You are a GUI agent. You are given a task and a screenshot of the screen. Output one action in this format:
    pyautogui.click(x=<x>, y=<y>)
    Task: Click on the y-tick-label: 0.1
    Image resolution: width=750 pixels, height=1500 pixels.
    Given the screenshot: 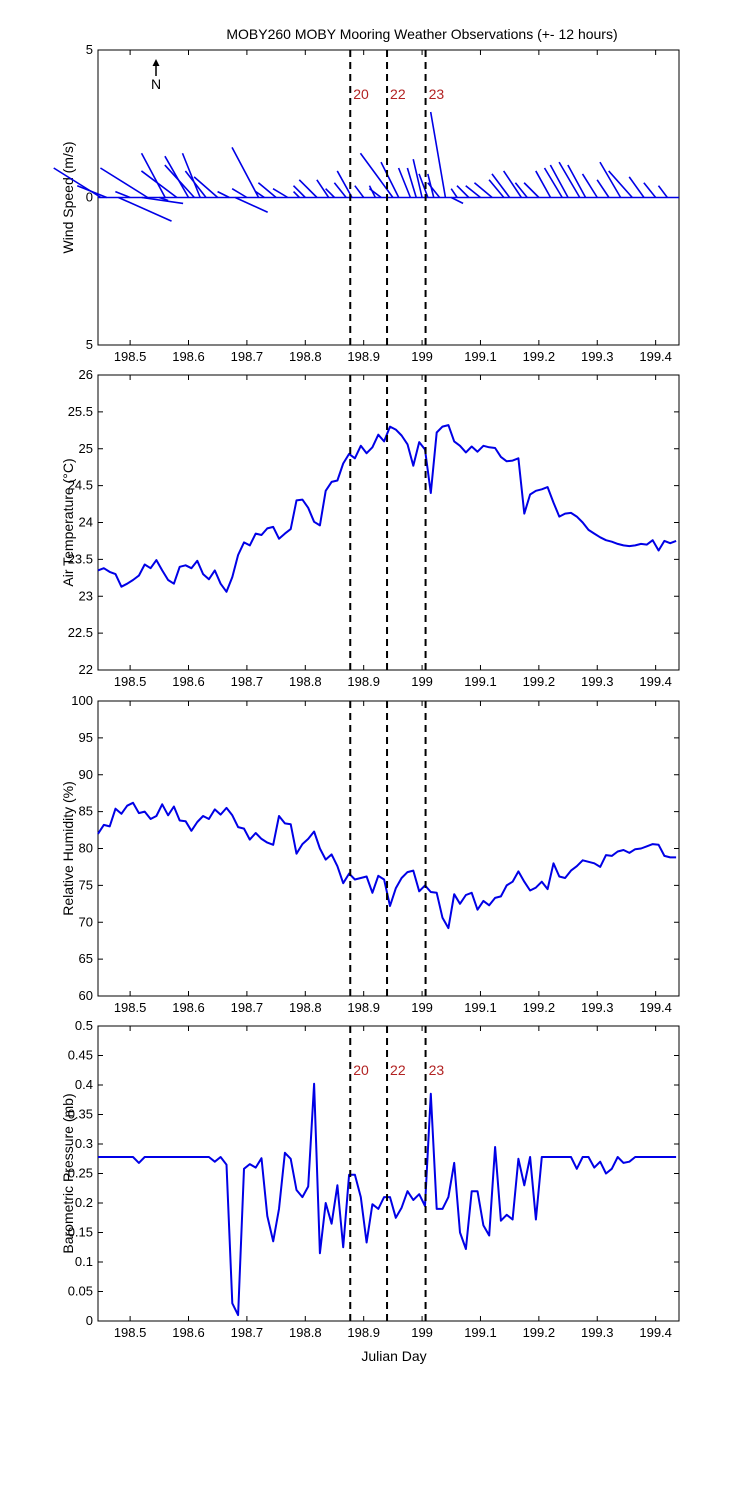 What is the action you would take?
    pyautogui.click(x=84, y=1261)
    